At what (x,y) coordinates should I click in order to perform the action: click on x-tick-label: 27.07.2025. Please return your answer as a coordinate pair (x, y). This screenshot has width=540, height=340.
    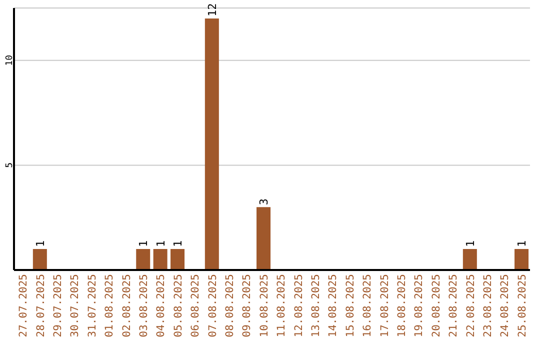
    Looking at the image, I should click on (24, 306).